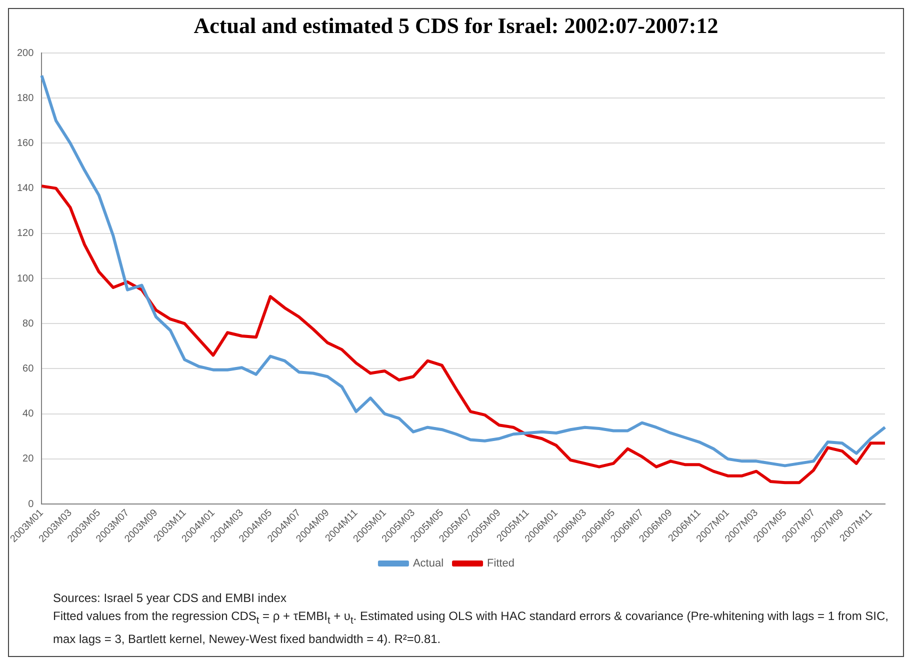 This screenshot has width=914, height=670. Describe the element at coordinates (471, 628) in the screenshot. I see `text: Fitted values from the regression CDS$_{t}$ = ρ + τEMBI$_{t}$ + υ$_{t}$. Estimated using OLS with HAC standard errors & covariance (Pre-whitening with lags = 1 from SIC, max lags = 3, Bartlett kernel, Newey-West fixed bandwidth = 4). R²=0.81.` at that location.